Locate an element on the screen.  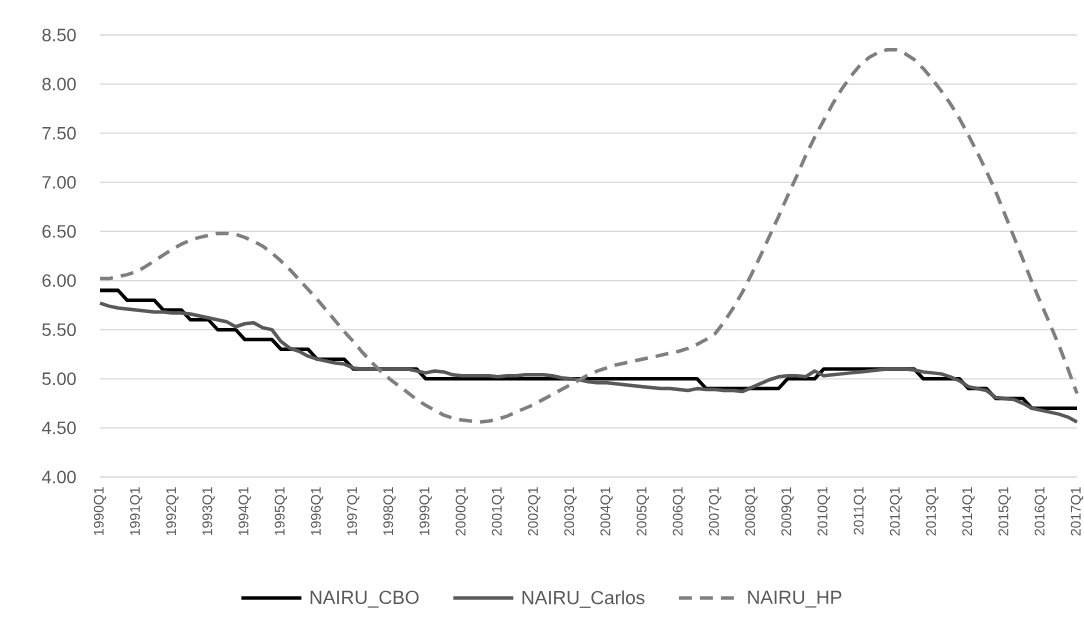
legend-label: NAIRU_Carlos is located at coordinates (583, 599).